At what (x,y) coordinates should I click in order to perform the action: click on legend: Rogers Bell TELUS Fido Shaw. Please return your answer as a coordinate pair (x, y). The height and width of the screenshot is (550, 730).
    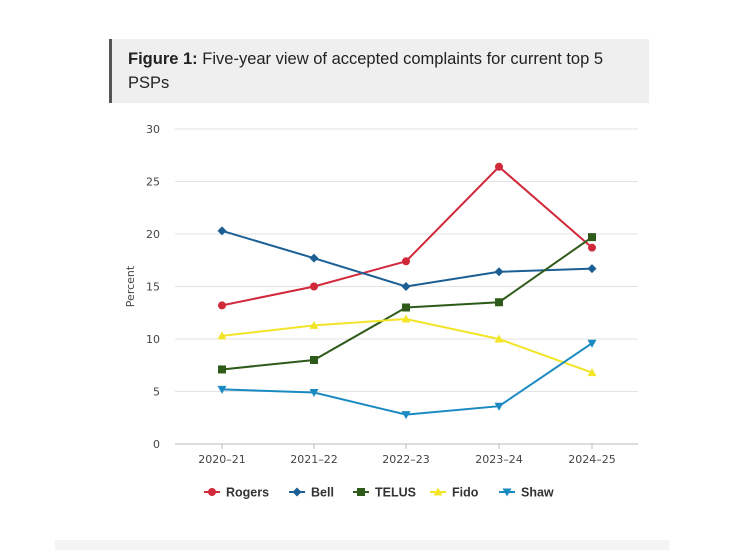
    Looking at the image, I should click on (379, 493).